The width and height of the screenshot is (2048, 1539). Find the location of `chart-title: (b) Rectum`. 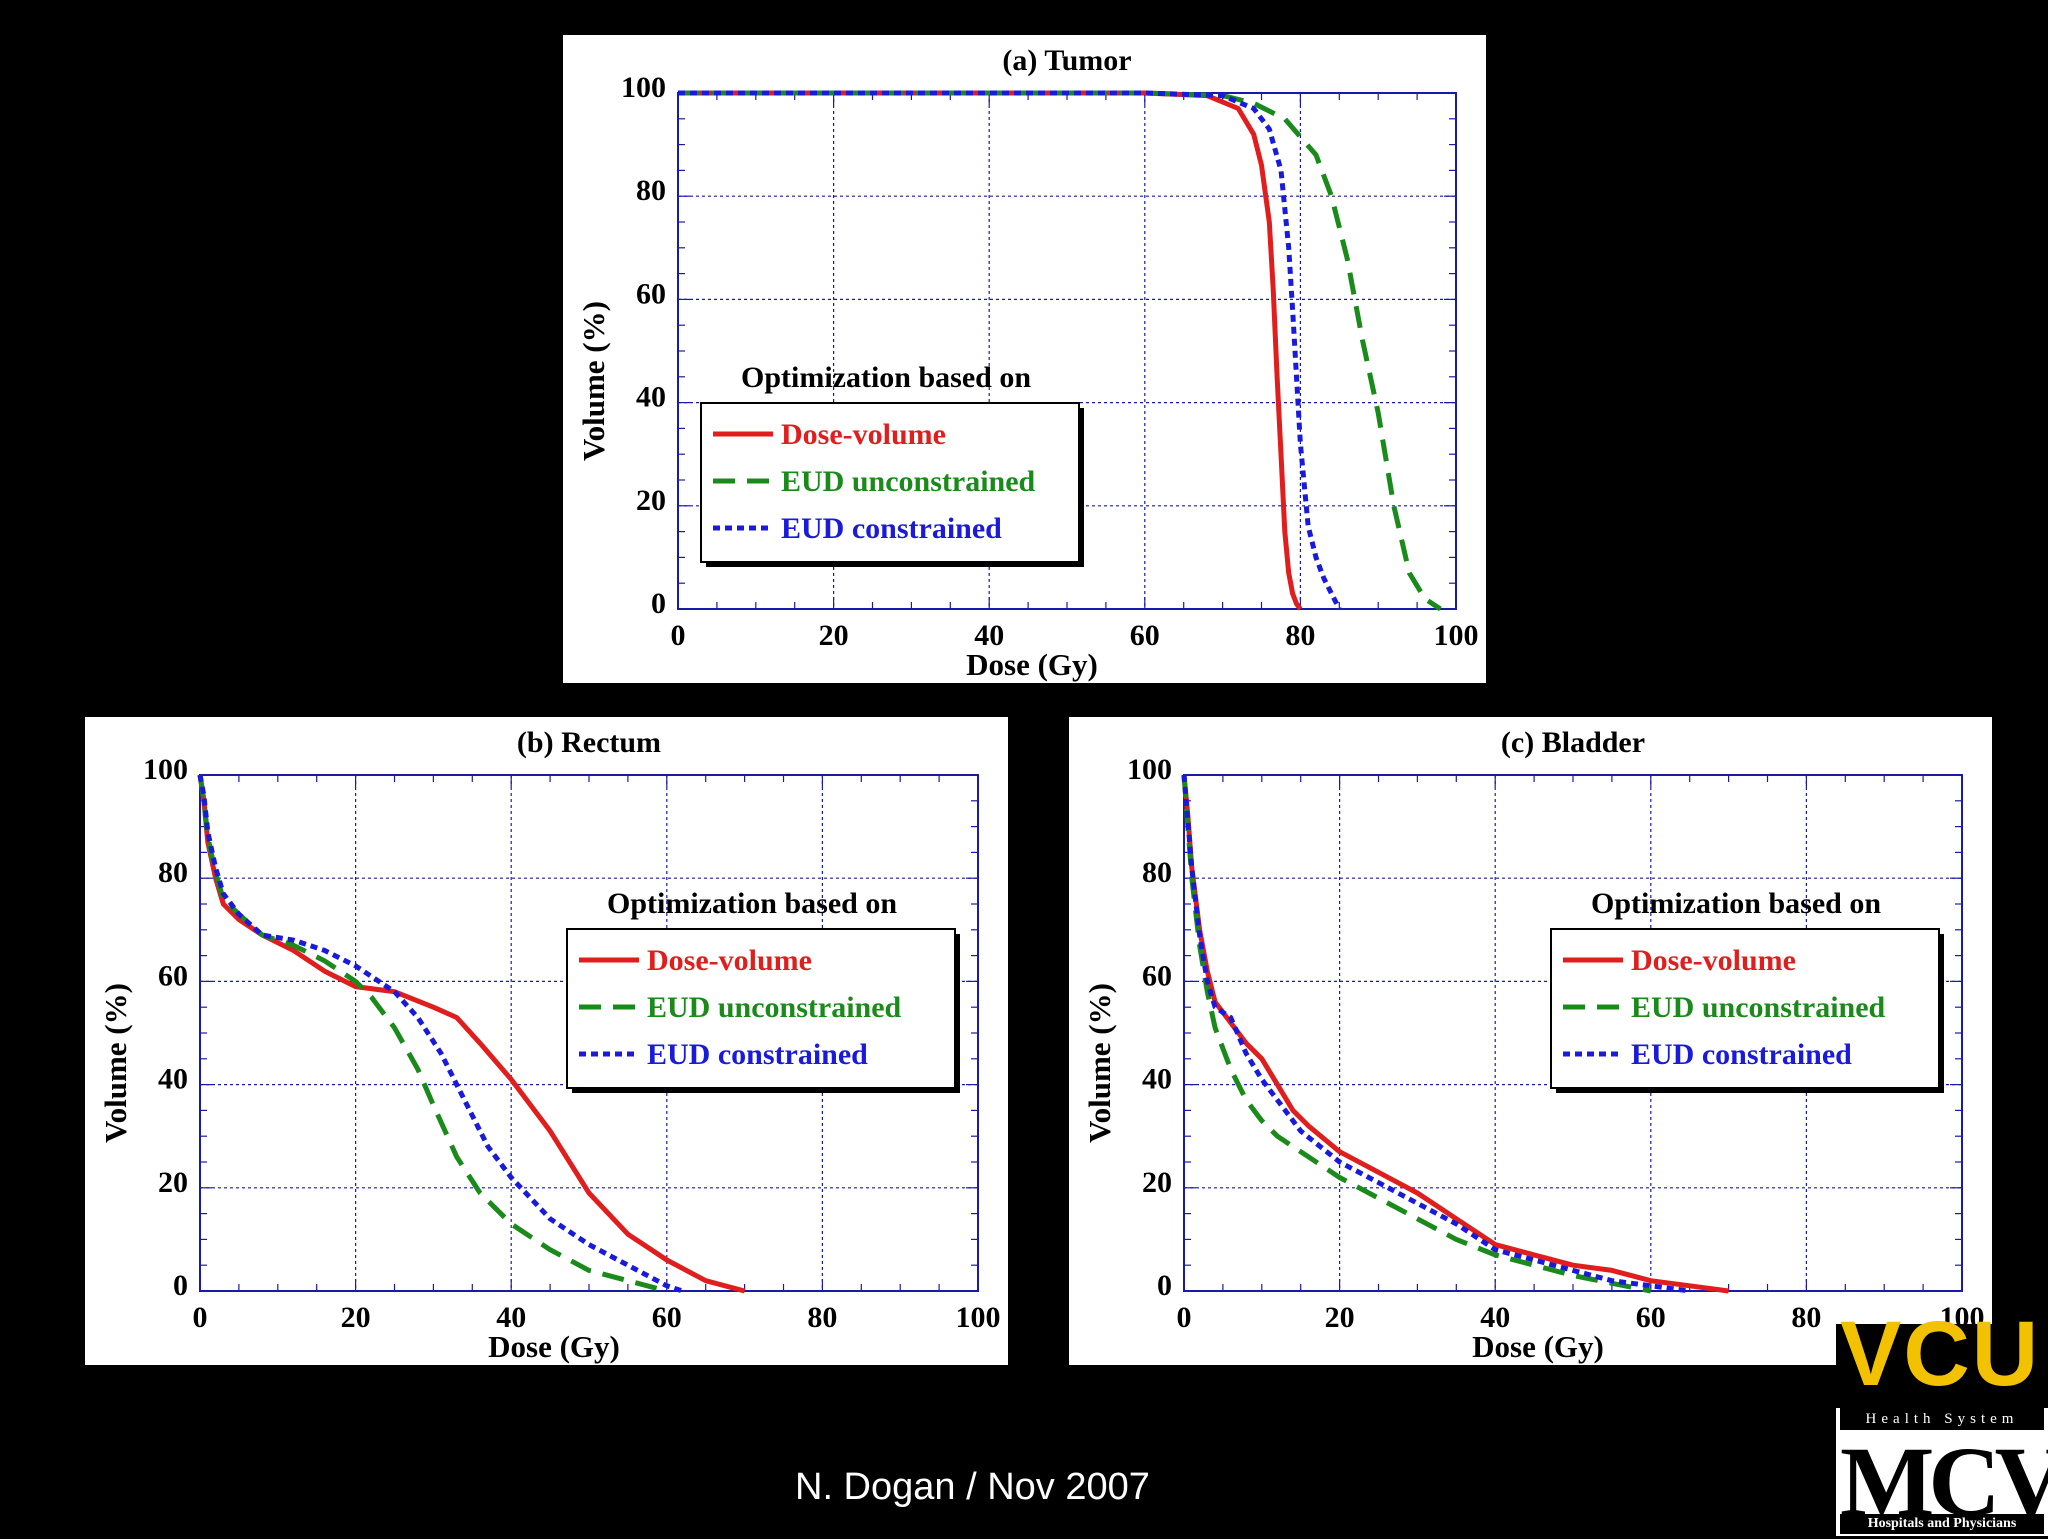

chart-title: (b) Rectum is located at coordinates (589, 742).